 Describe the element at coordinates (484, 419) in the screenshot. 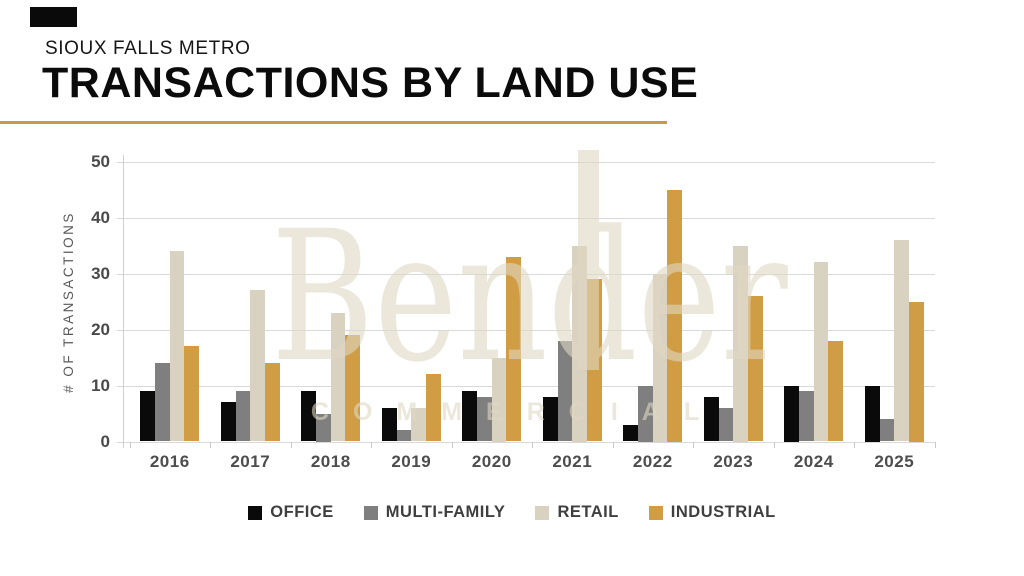

I see `bar-multi-family-2020` at that location.